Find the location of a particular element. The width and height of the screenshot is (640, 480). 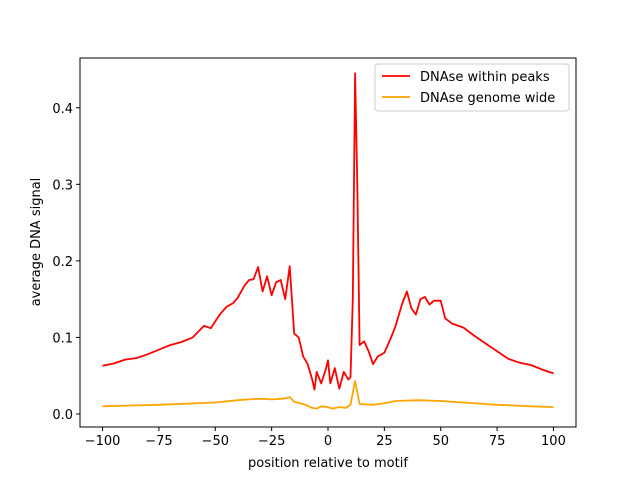

y-axis-label: average DNA signal is located at coordinates (36, 242).